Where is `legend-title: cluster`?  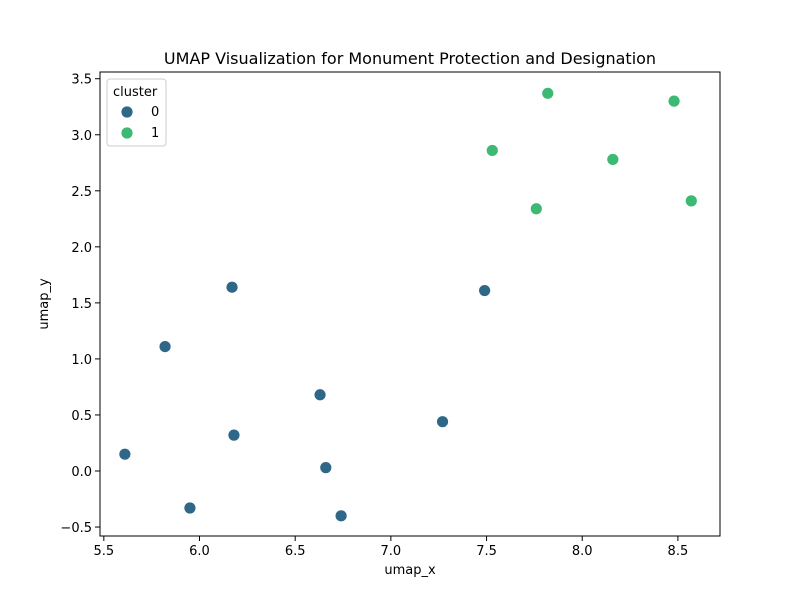 legend-title: cluster is located at coordinates (135, 92).